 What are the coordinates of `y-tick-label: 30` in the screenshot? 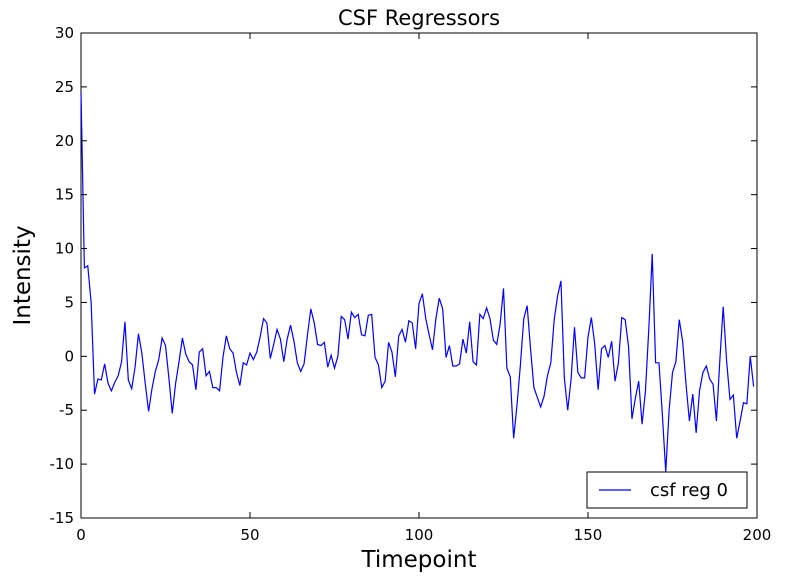 It's located at (64, 33).